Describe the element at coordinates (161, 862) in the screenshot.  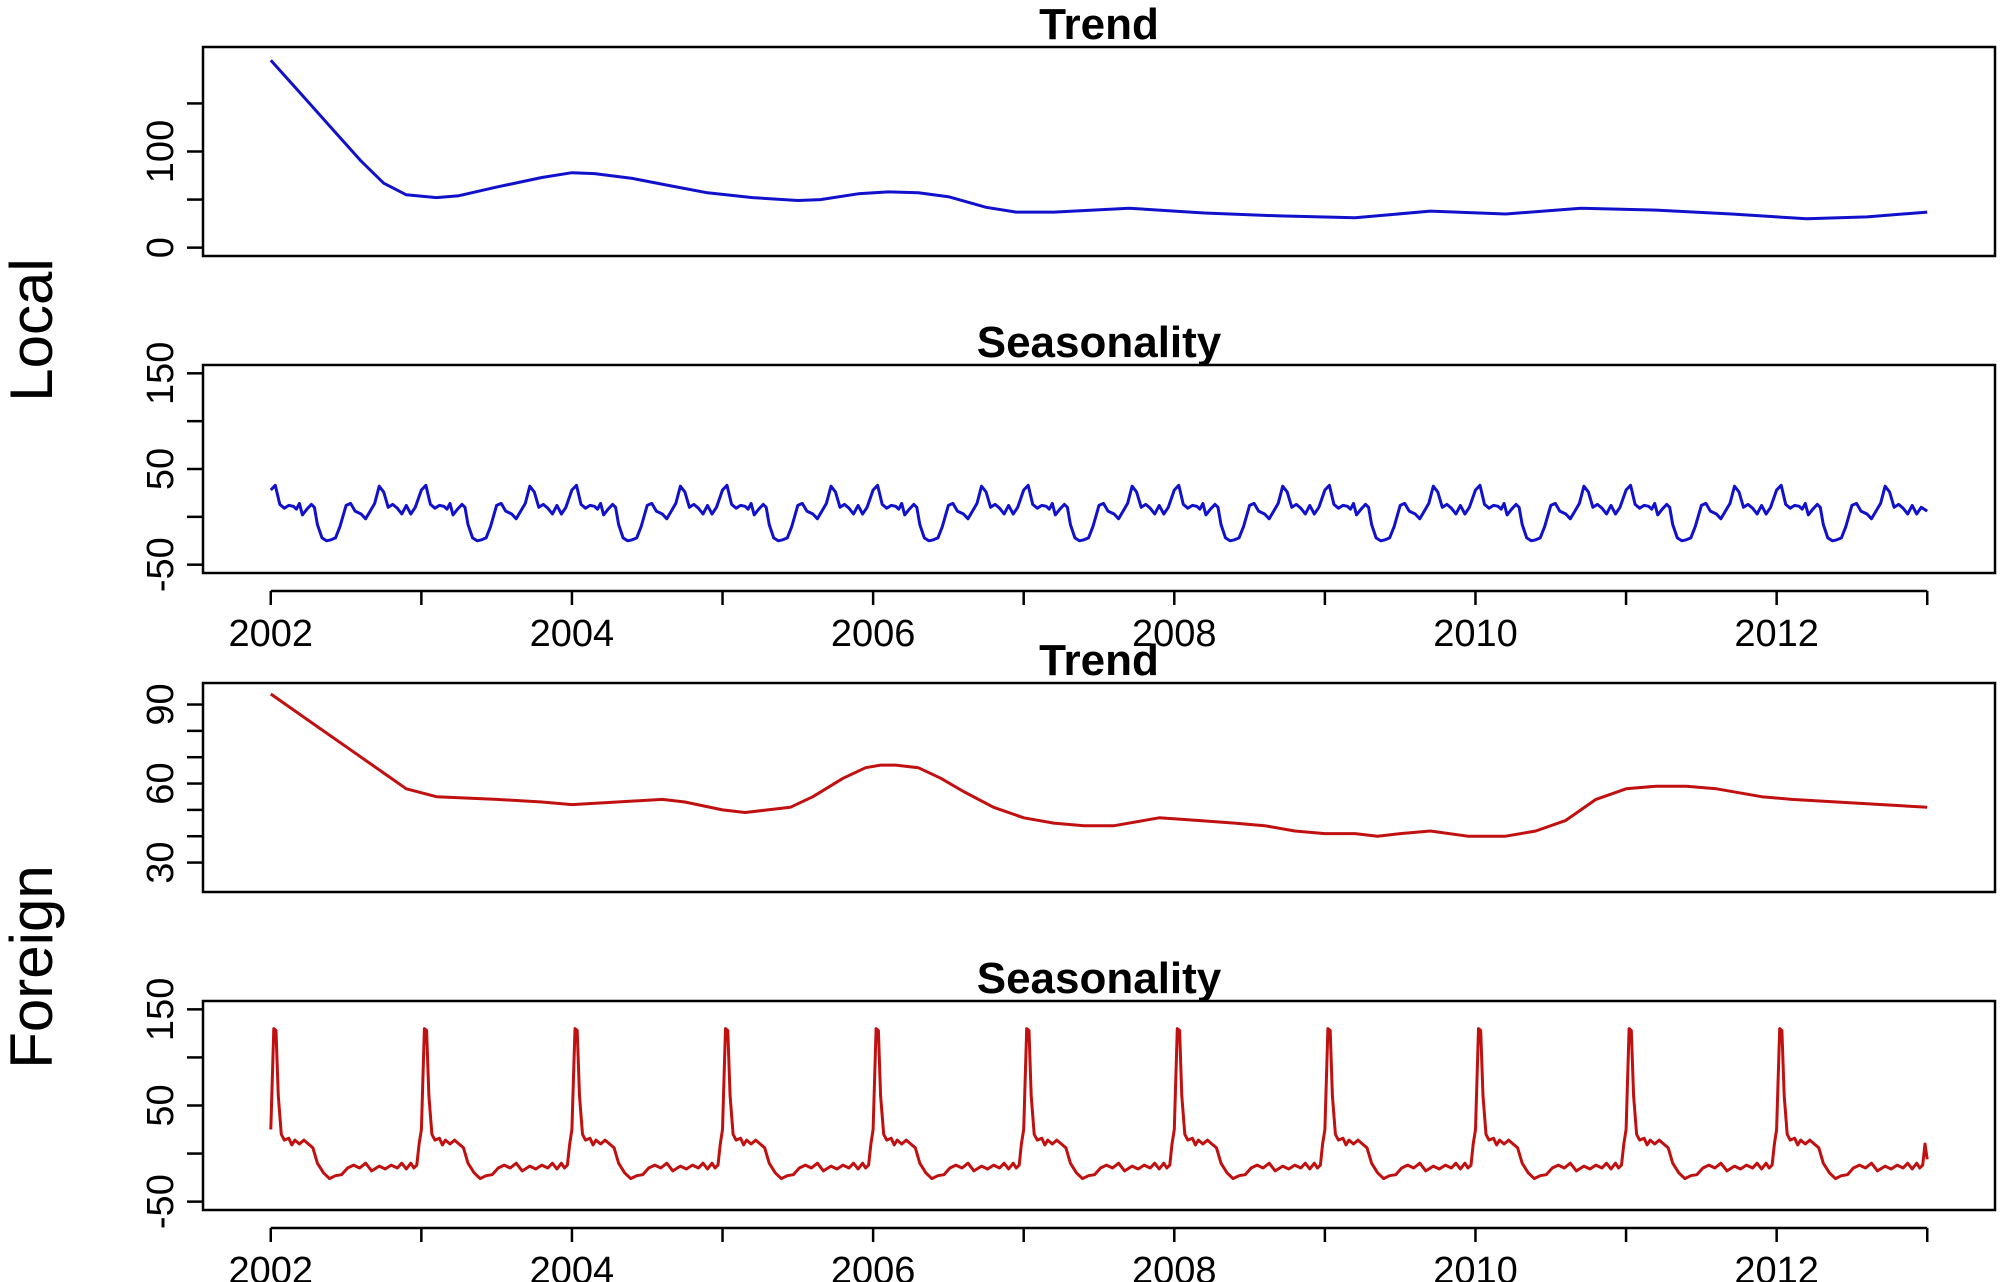
I see `y-tick-label: 30` at that location.